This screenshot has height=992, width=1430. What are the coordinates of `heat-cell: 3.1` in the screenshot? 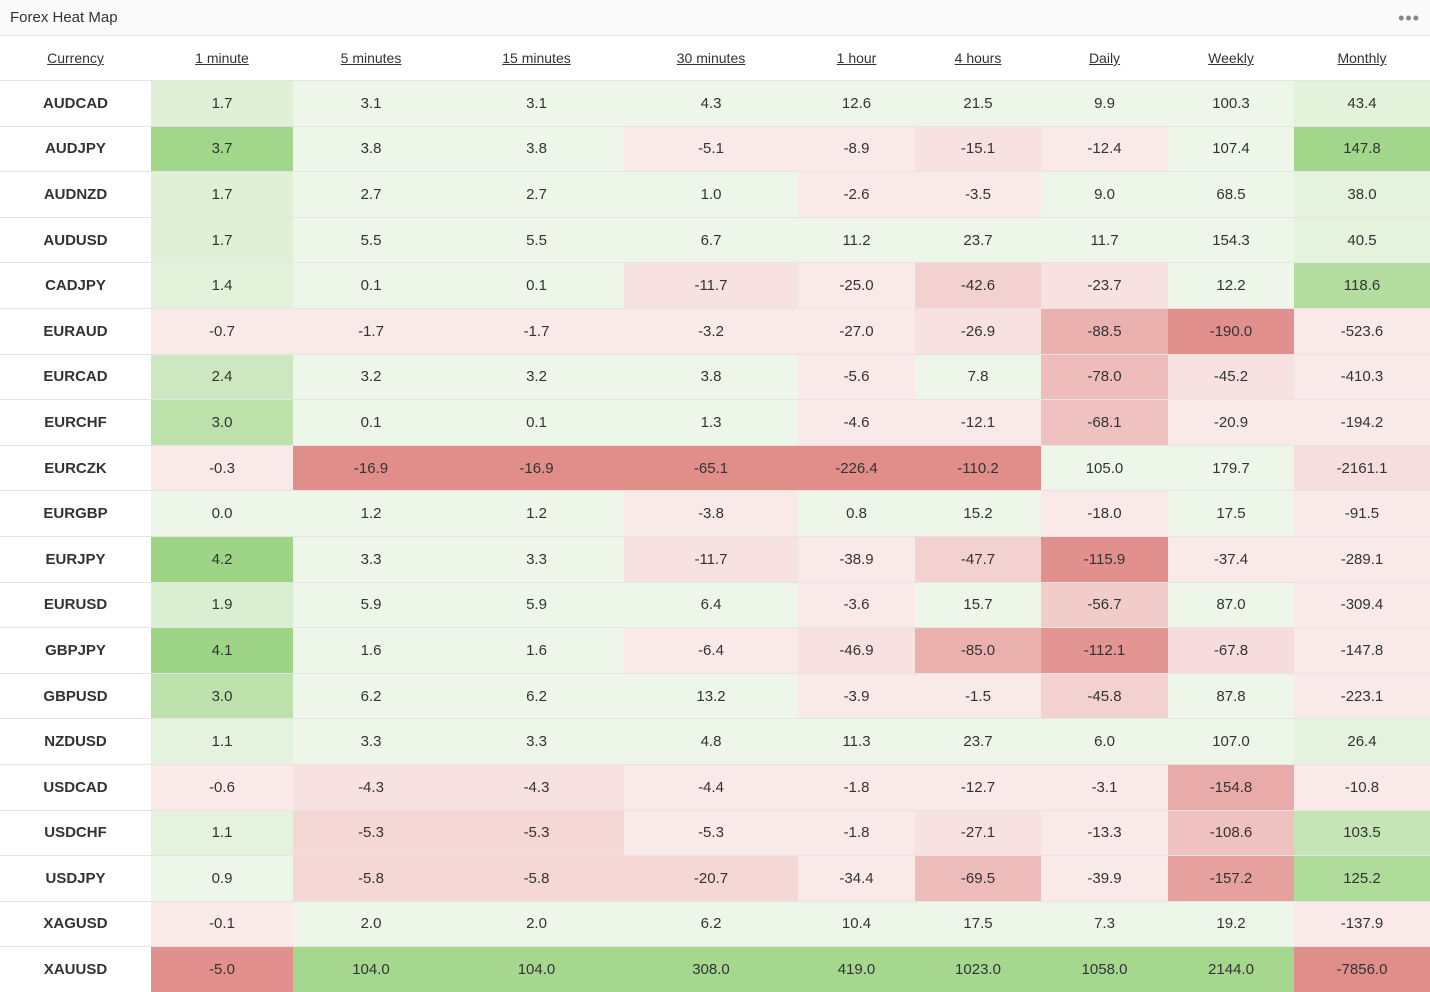 It's located at (536, 103).